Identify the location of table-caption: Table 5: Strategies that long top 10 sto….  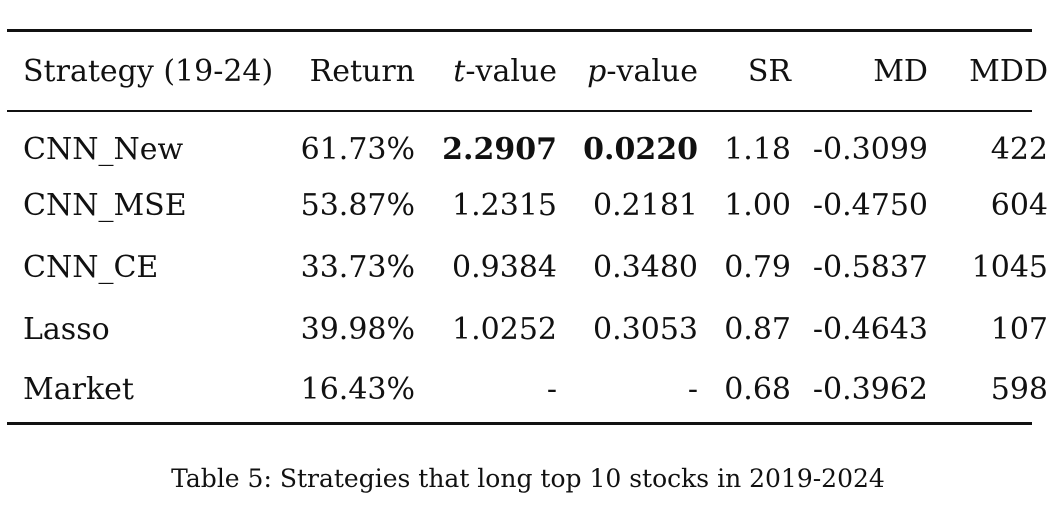
(528, 478).